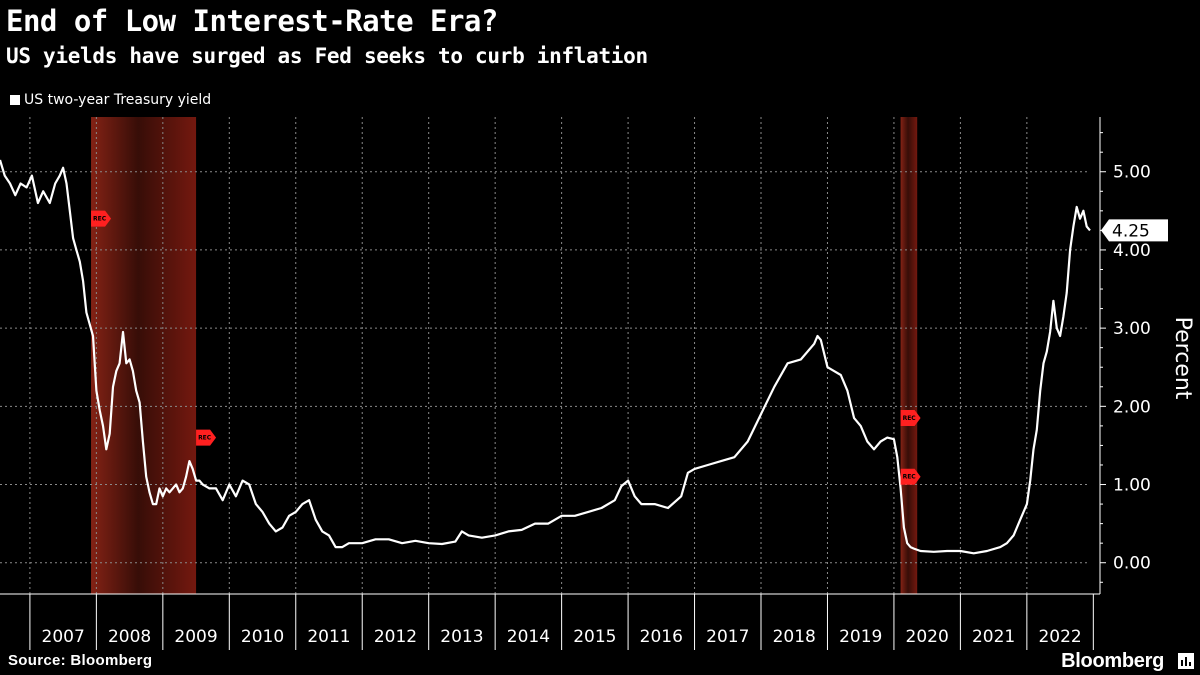  Describe the element at coordinates (63, 637) in the screenshot. I see `x-tick-label: 2007` at that location.